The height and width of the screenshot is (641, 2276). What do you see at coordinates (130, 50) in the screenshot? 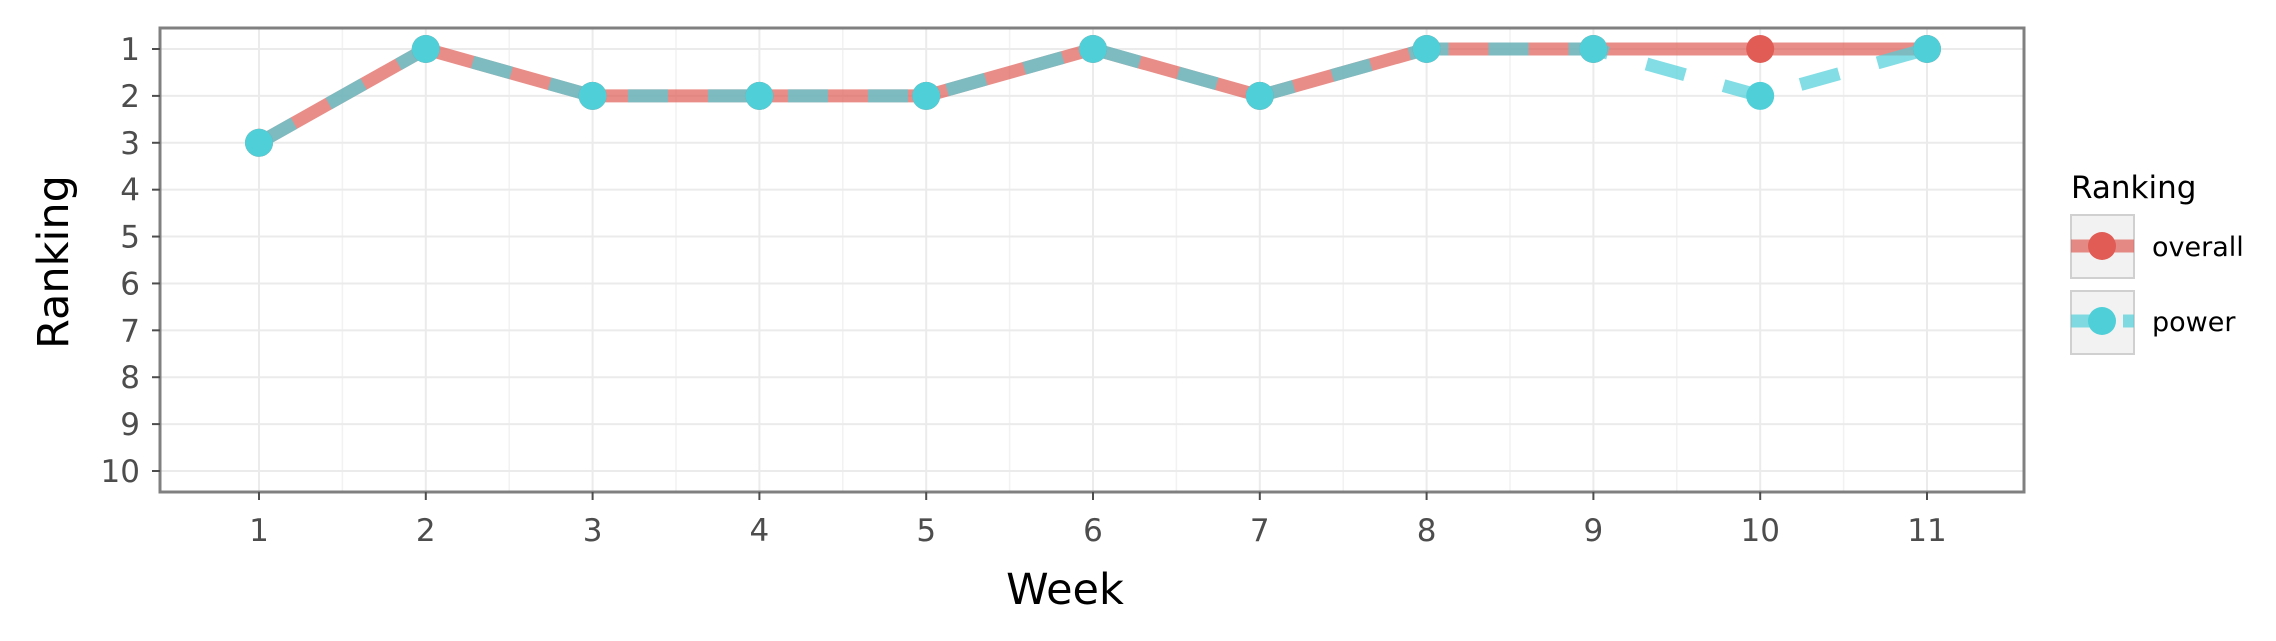
I see `y-tick-label: 1` at bounding box center [130, 50].